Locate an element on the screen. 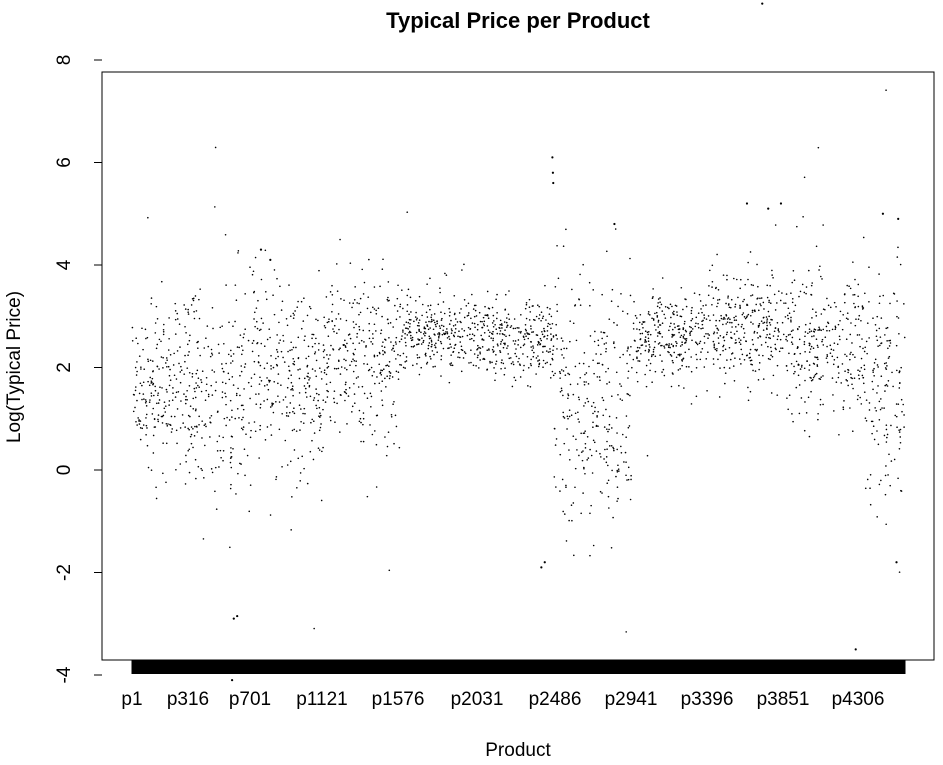 This screenshot has width=943, height=765. x-tick-label: p3851 is located at coordinates (783, 699).